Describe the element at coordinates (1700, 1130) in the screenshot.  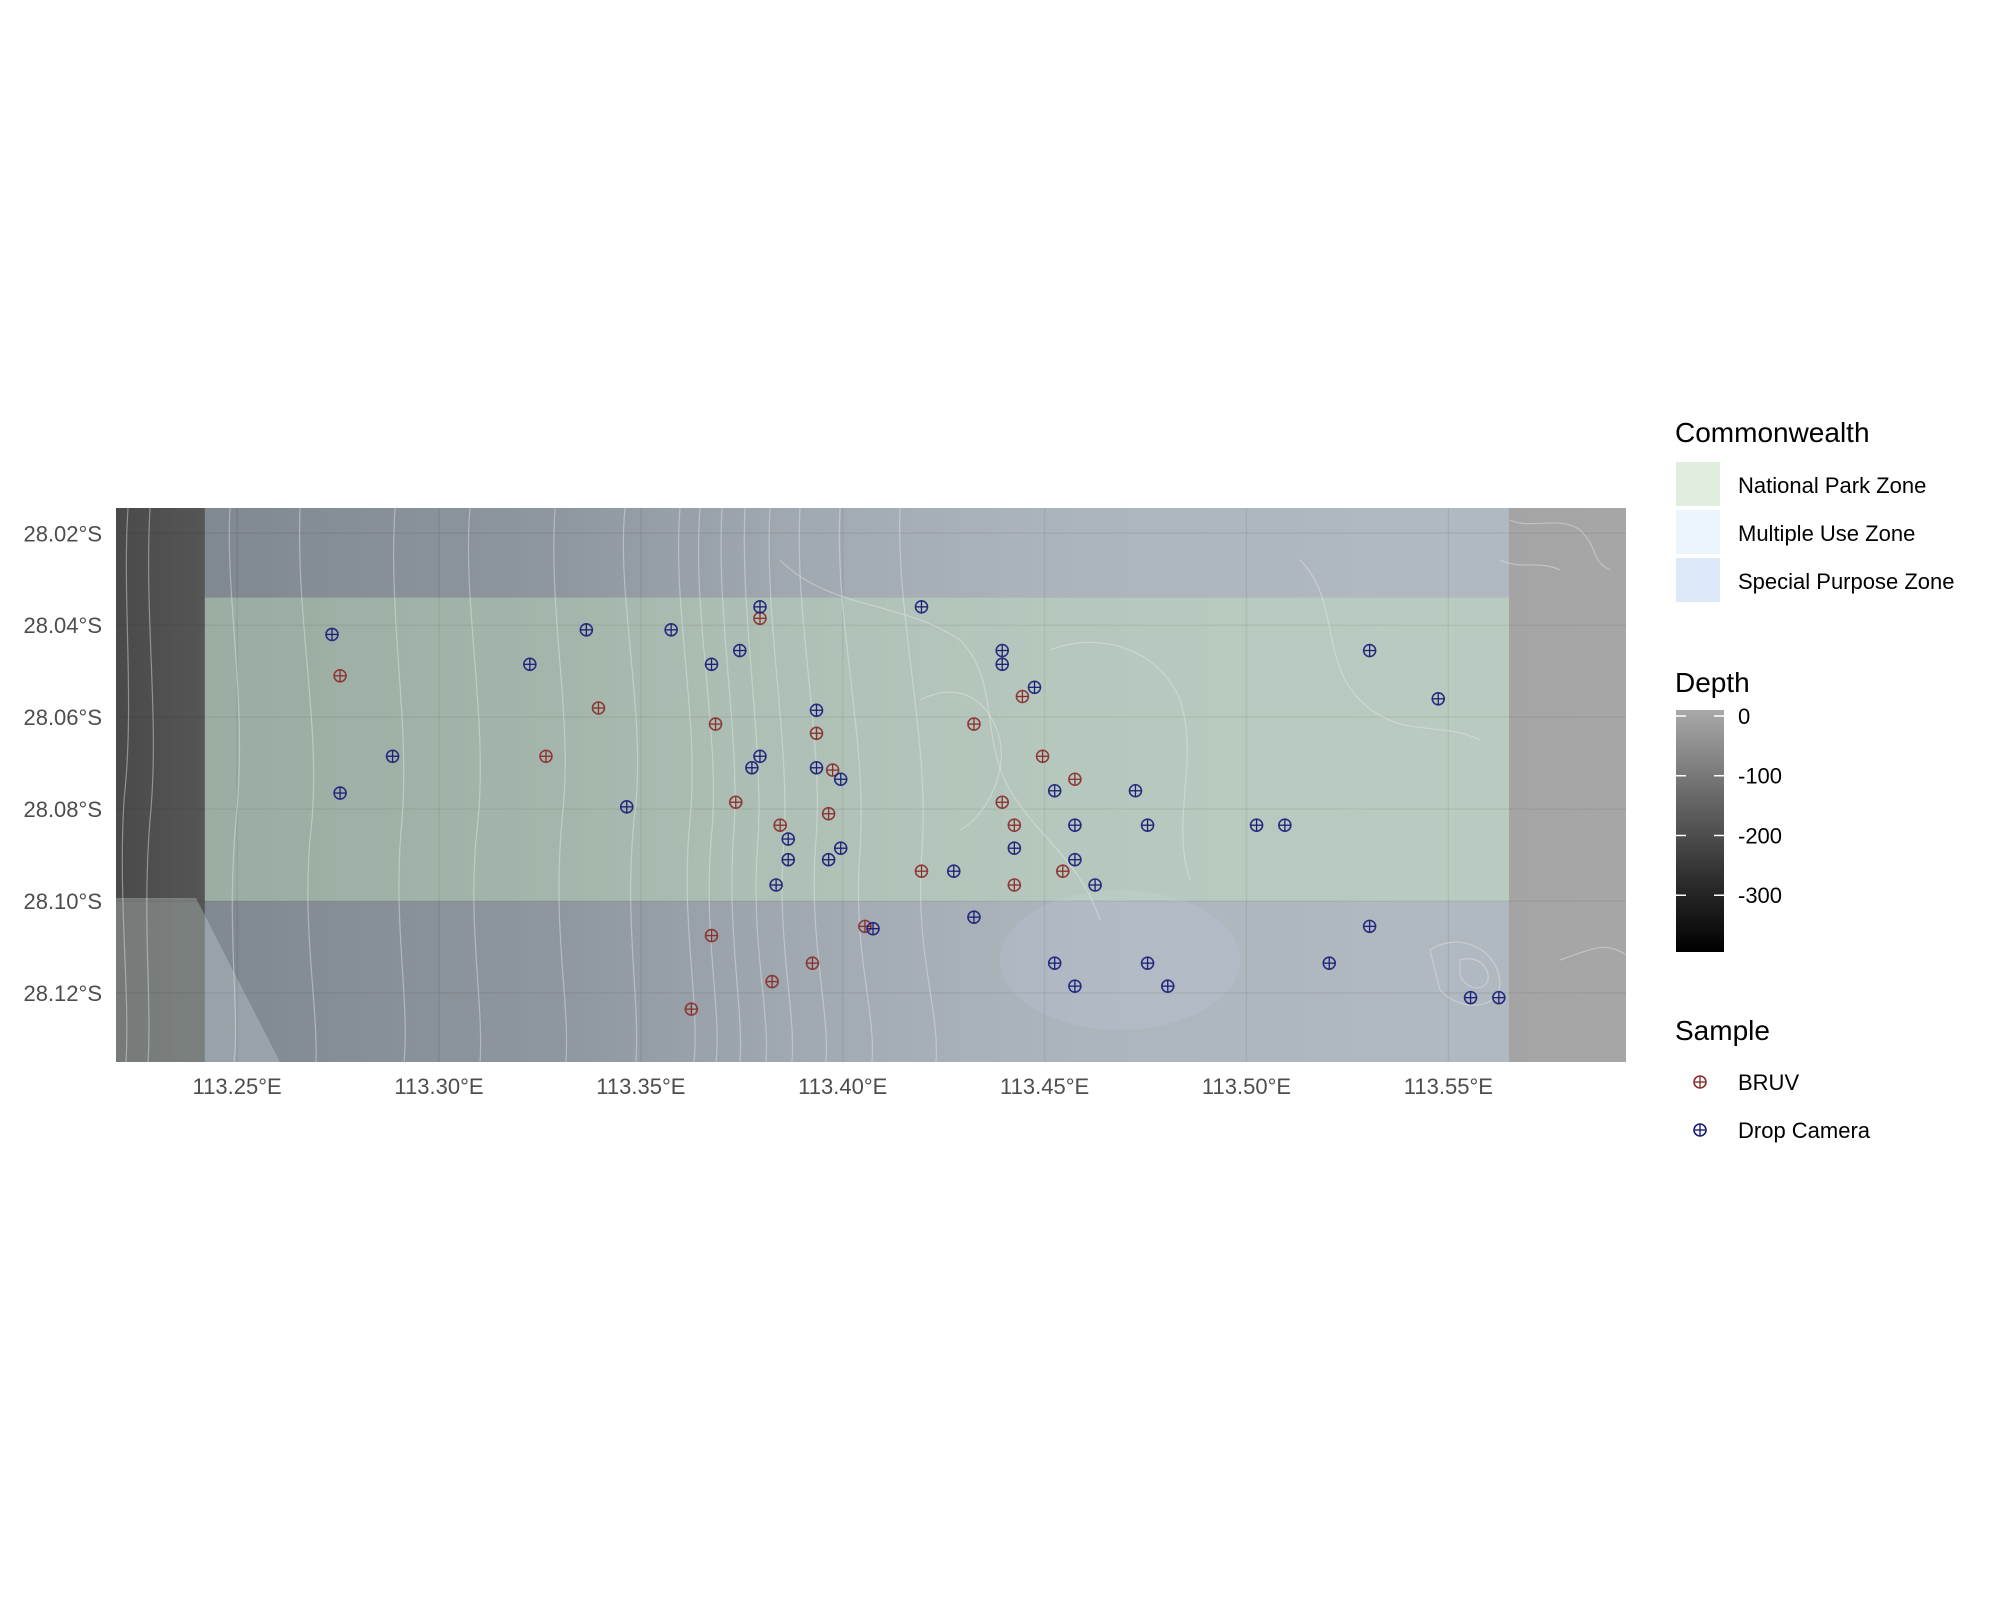
I see `legend-marker-drop-camera` at that location.